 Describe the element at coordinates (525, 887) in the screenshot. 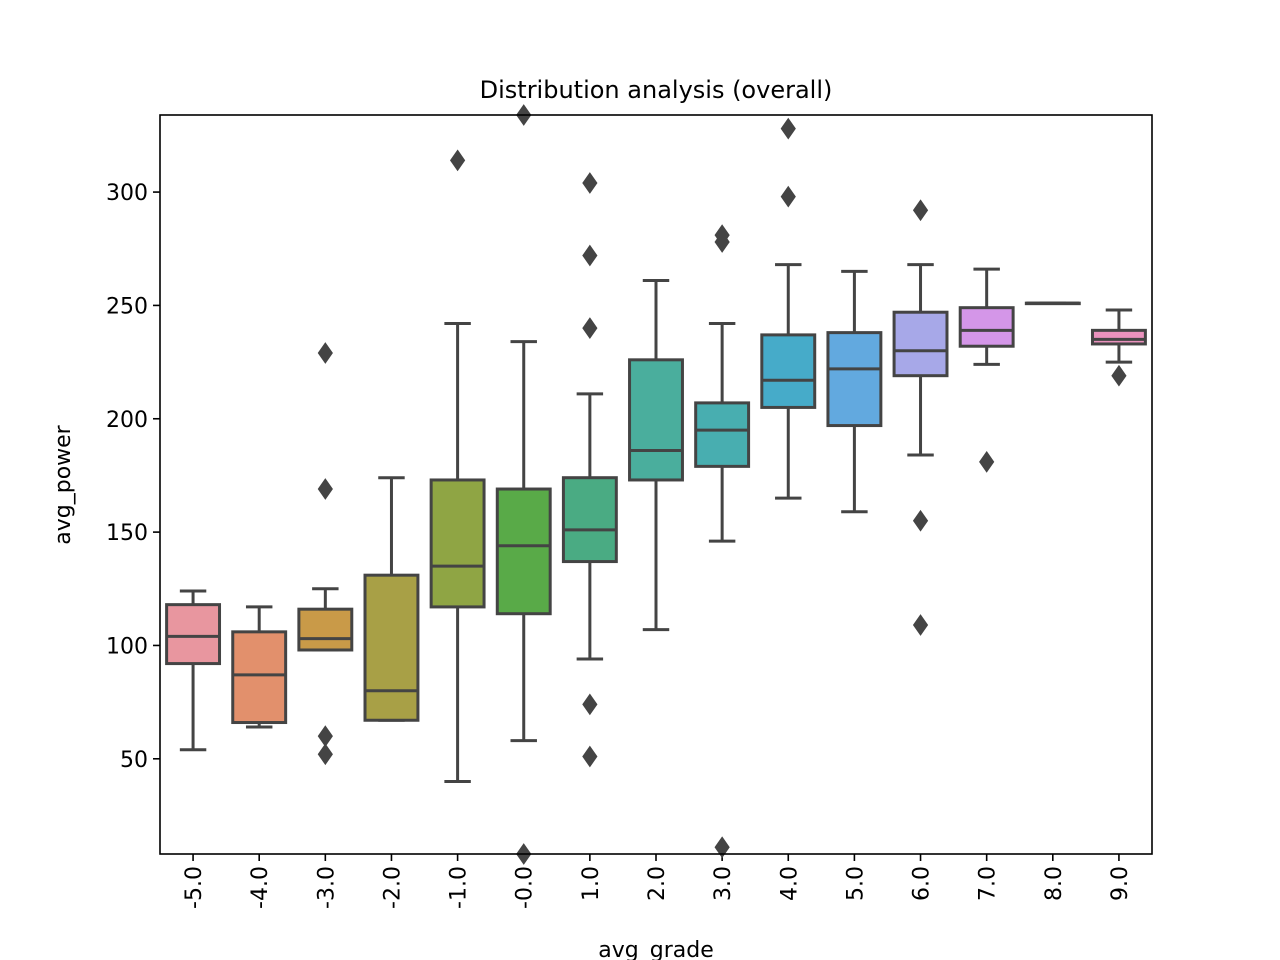

I see `x-tick-label: -0.0` at that location.